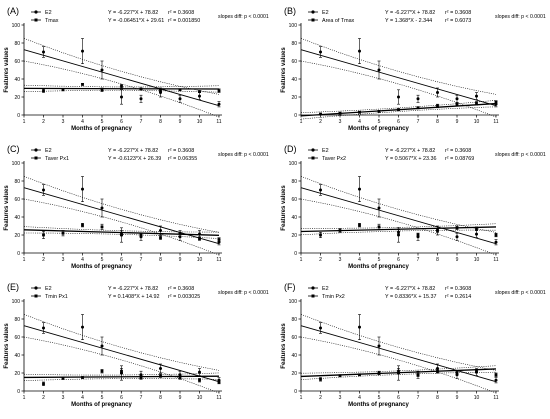  Describe the element at coordinates (134, 159) in the screenshot. I see `legend-equation: Y = -0.6123*X + 26.39` at that location.